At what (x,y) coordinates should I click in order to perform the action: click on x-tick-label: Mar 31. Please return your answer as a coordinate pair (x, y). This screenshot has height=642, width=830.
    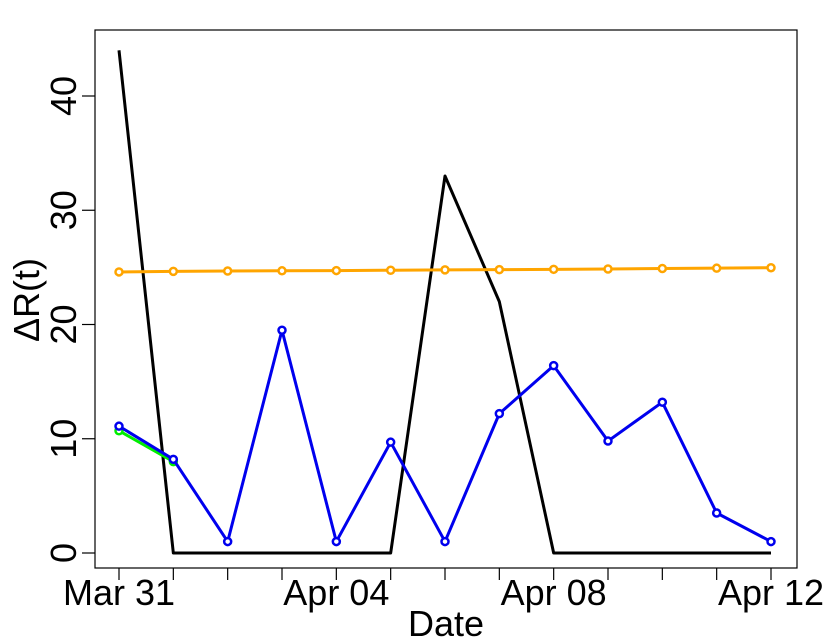
    Looking at the image, I should click on (119, 592).